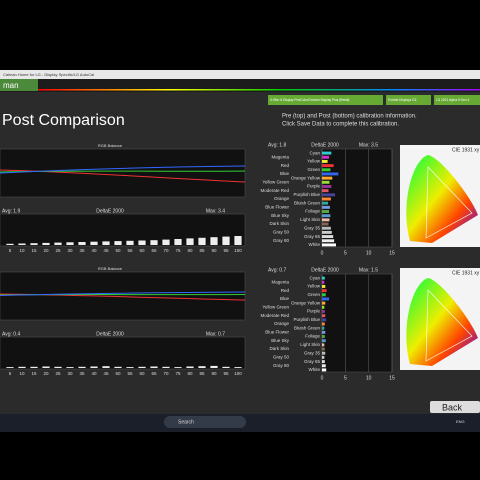  What do you see at coordinates (205, 422) in the screenshot?
I see `search-box` at bounding box center [205, 422].